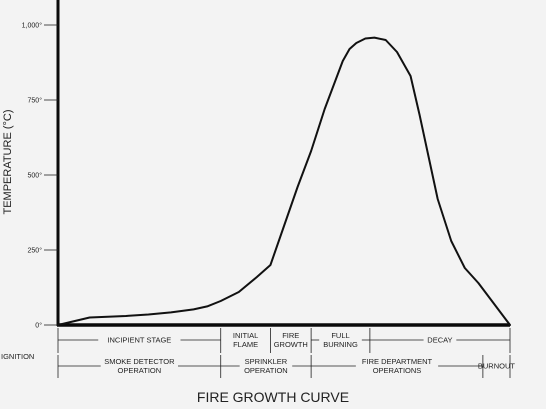  Describe the element at coordinates (397, 366) in the screenshot. I see `phase-label: FIRE DEPARTMENT OPERATIONS` at that location.